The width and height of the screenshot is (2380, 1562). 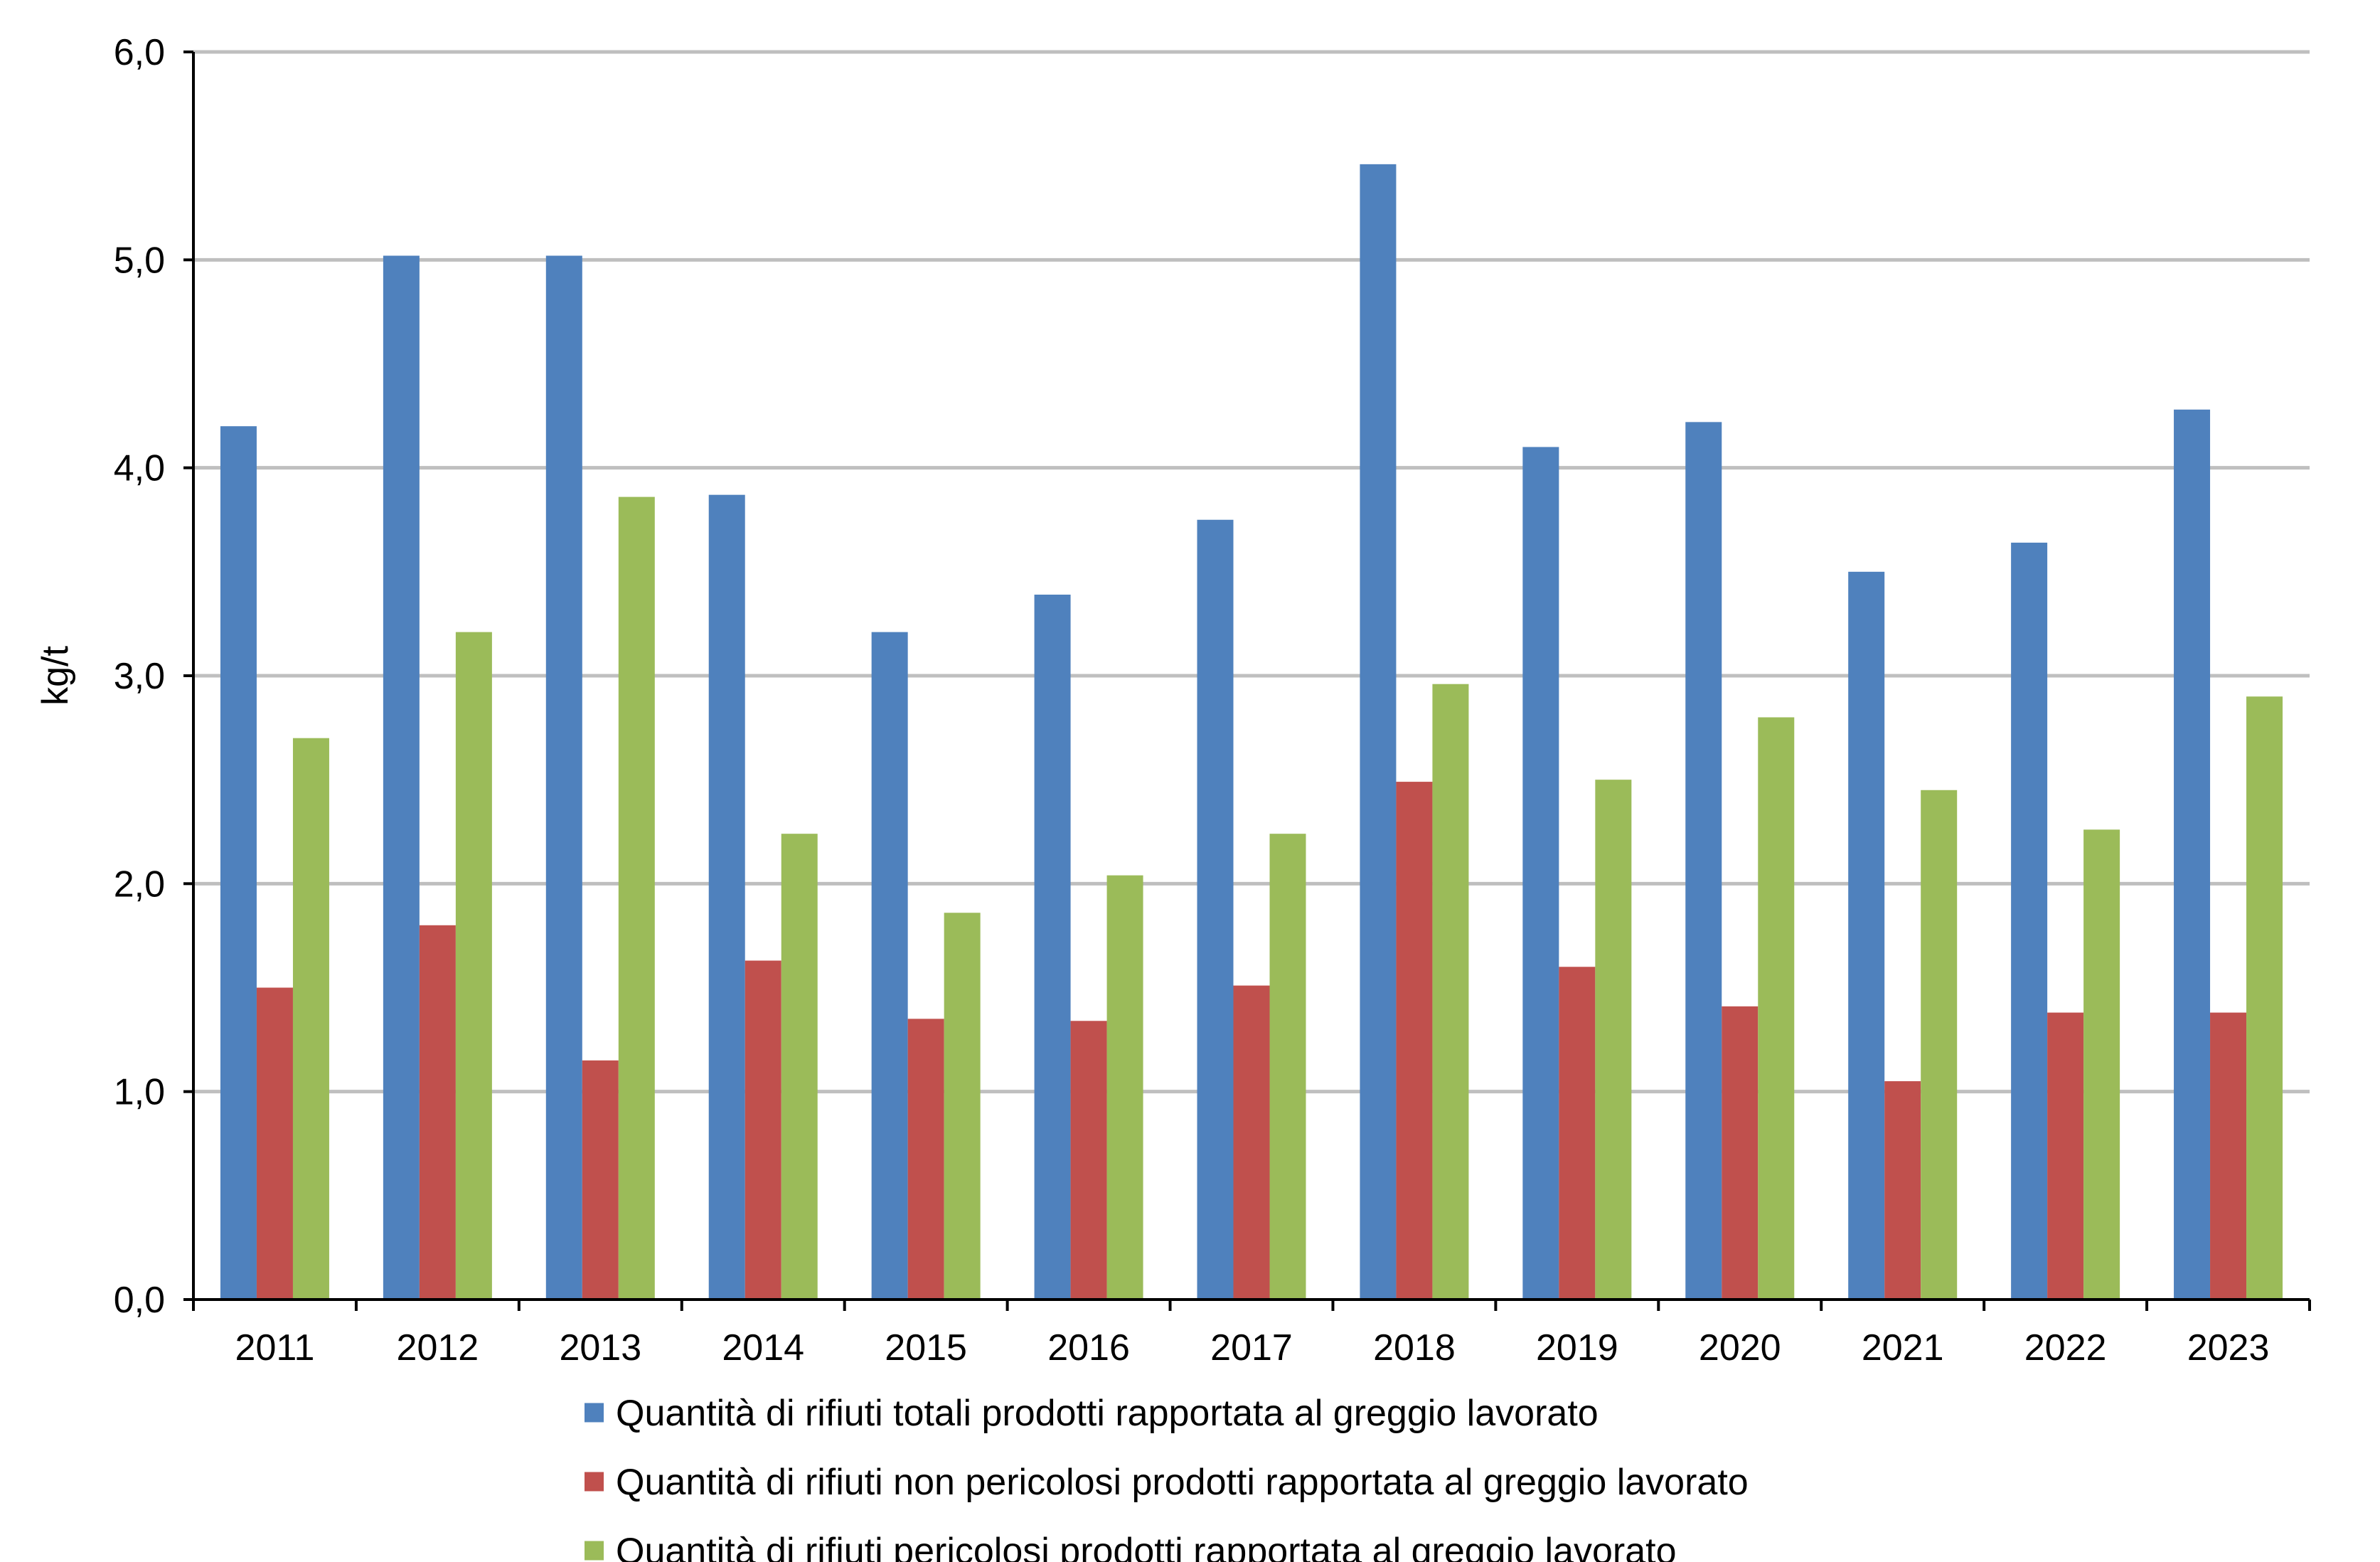 I want to click on x-tick-label: 2013, so click(x=600, y=1348).